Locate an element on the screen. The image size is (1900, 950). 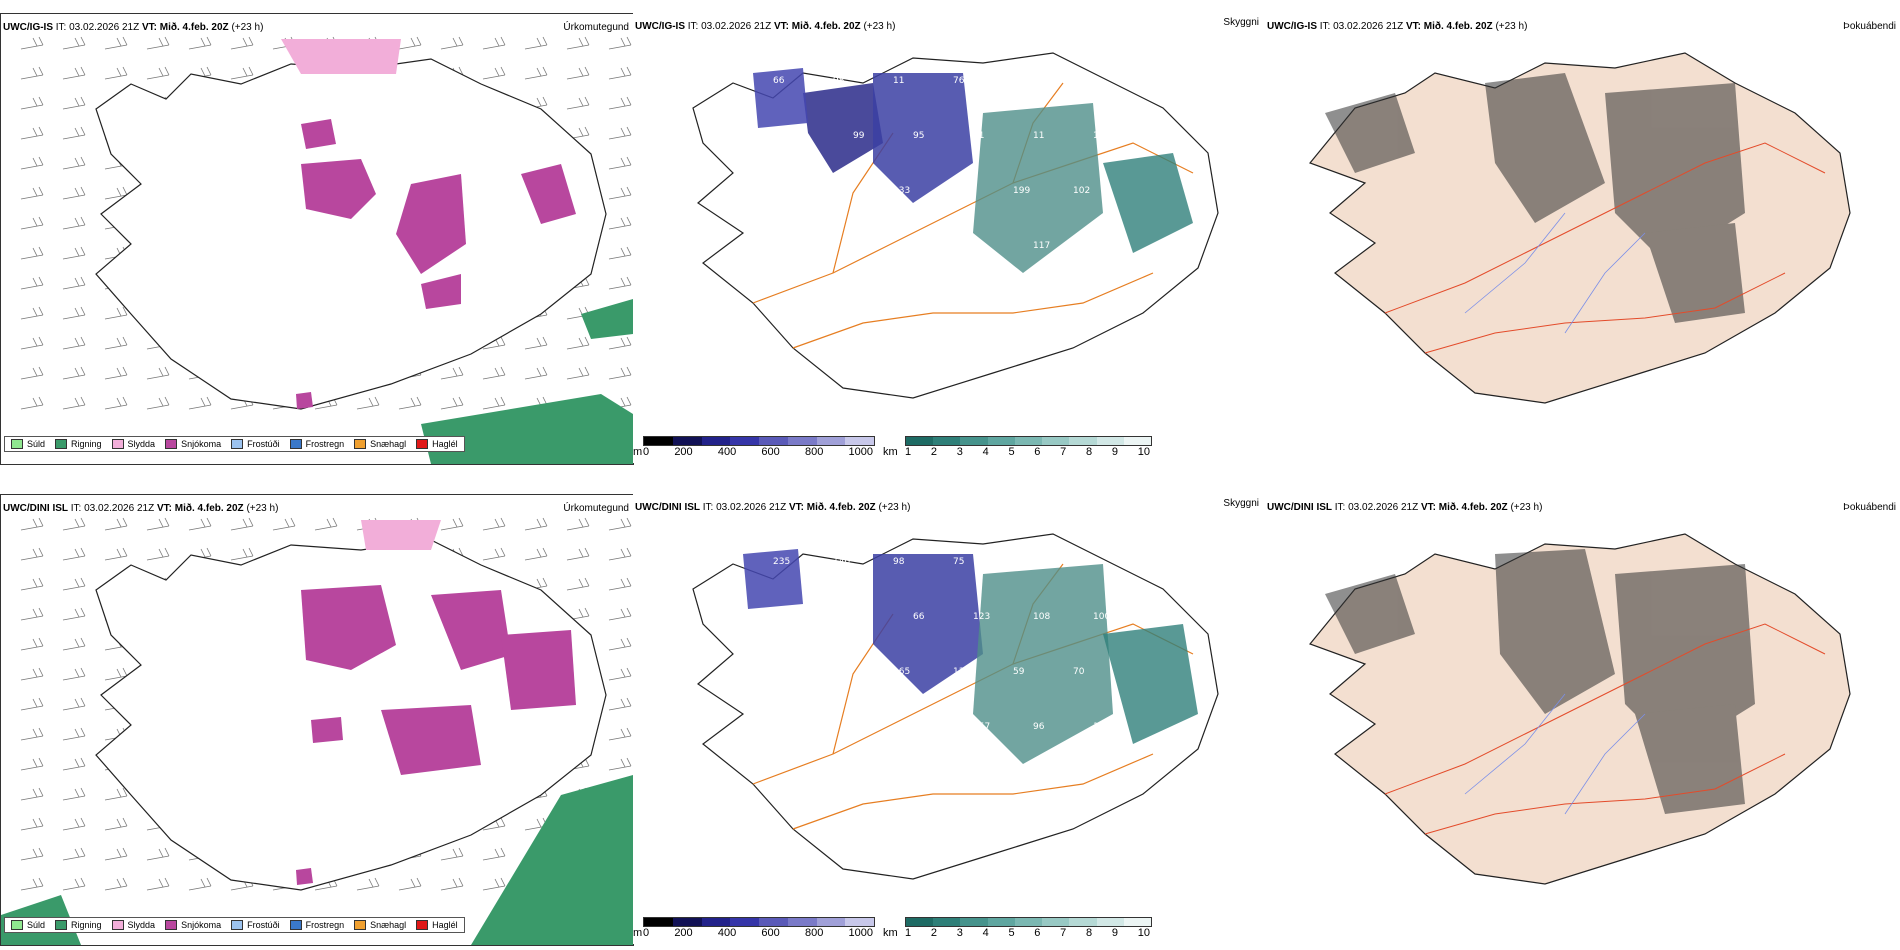
vis-value-label: 100 is located at coordinates (1101, 617).